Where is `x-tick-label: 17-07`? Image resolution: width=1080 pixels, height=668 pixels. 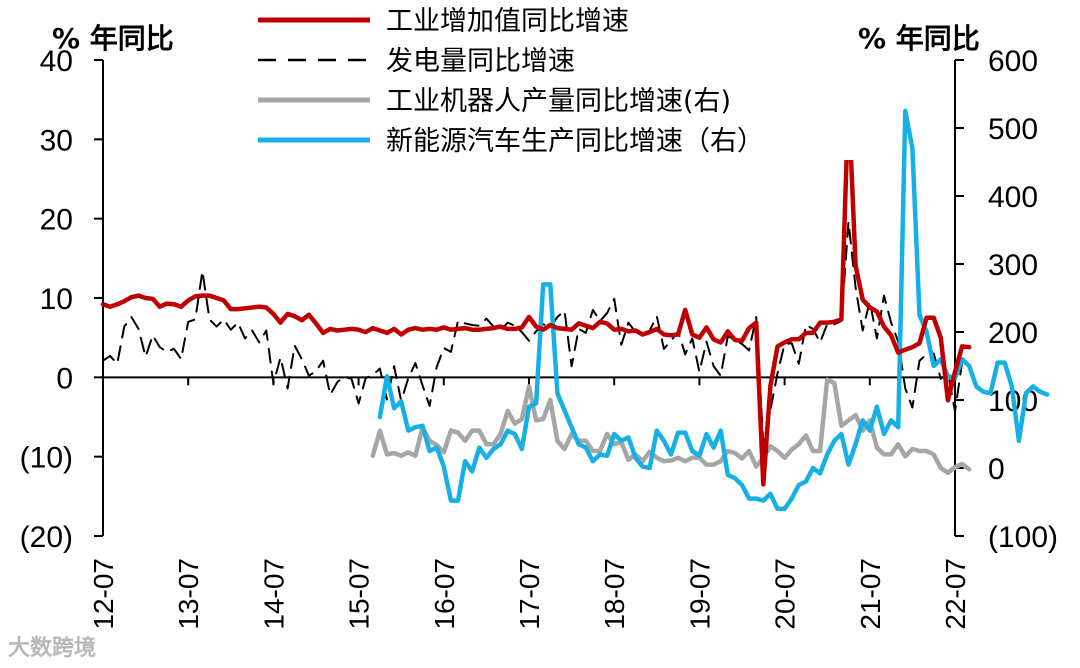
x-tick-label: 17-07 is located at coordinates (529, 594).